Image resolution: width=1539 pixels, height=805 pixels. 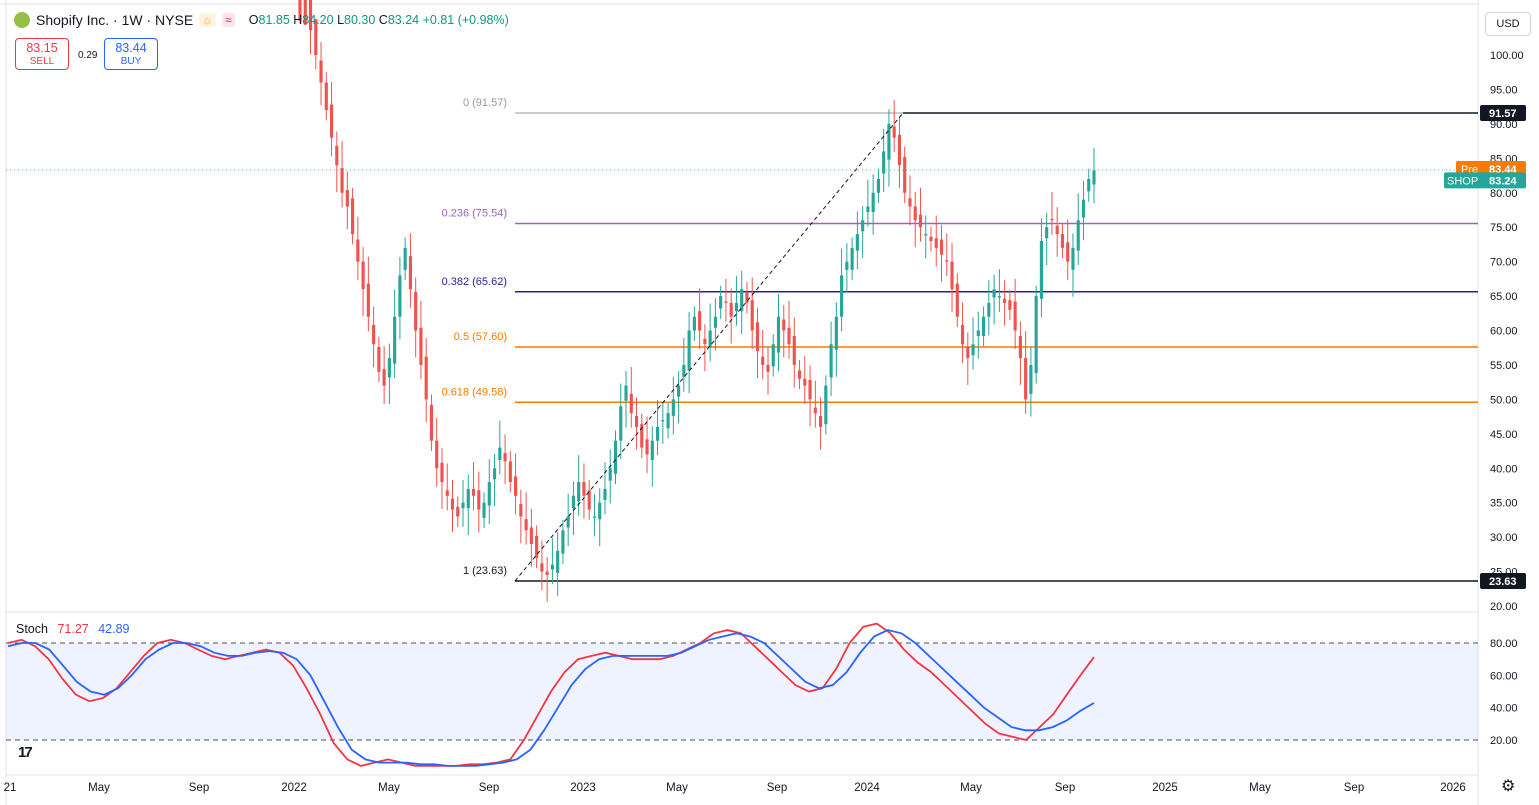 I want to click on sell-button: 83.15 SELL, so click(x=42, y=54).